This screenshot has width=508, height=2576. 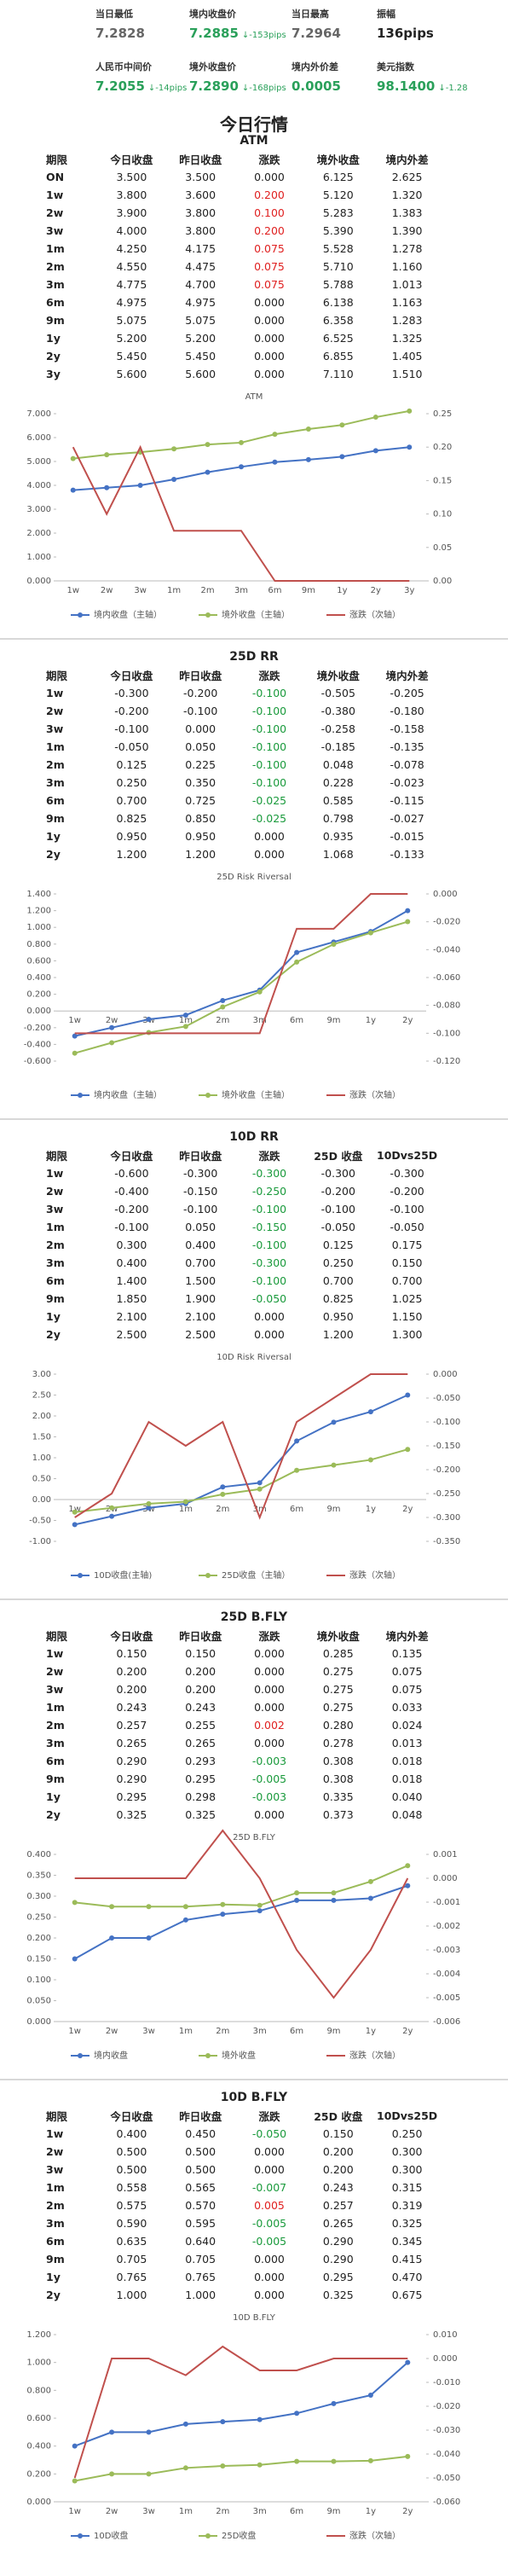 What do you see at coordinates (254, 397) in the screenshot?
I see `chart-title: ATM` at bounding box center [254, 397].